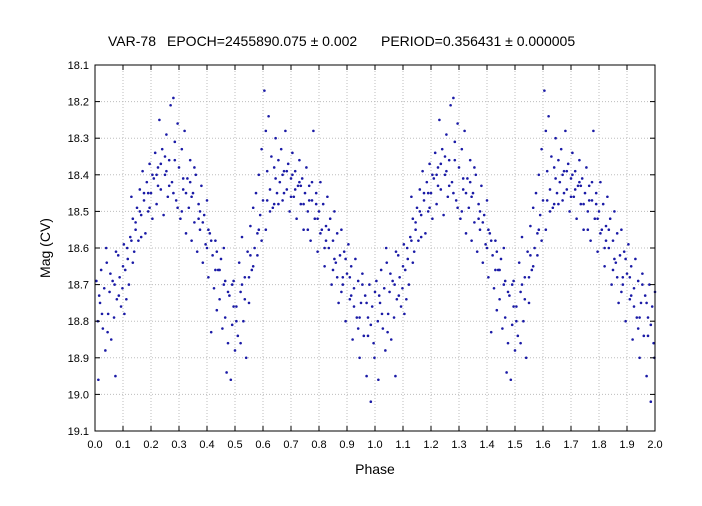 Image resolution: width=702 pixels, height=506 pixels. What do you see at coordinates (430, 445) in the screenshot?
I see `x-tick-label: 1.2` at bounding box center [430, 445].